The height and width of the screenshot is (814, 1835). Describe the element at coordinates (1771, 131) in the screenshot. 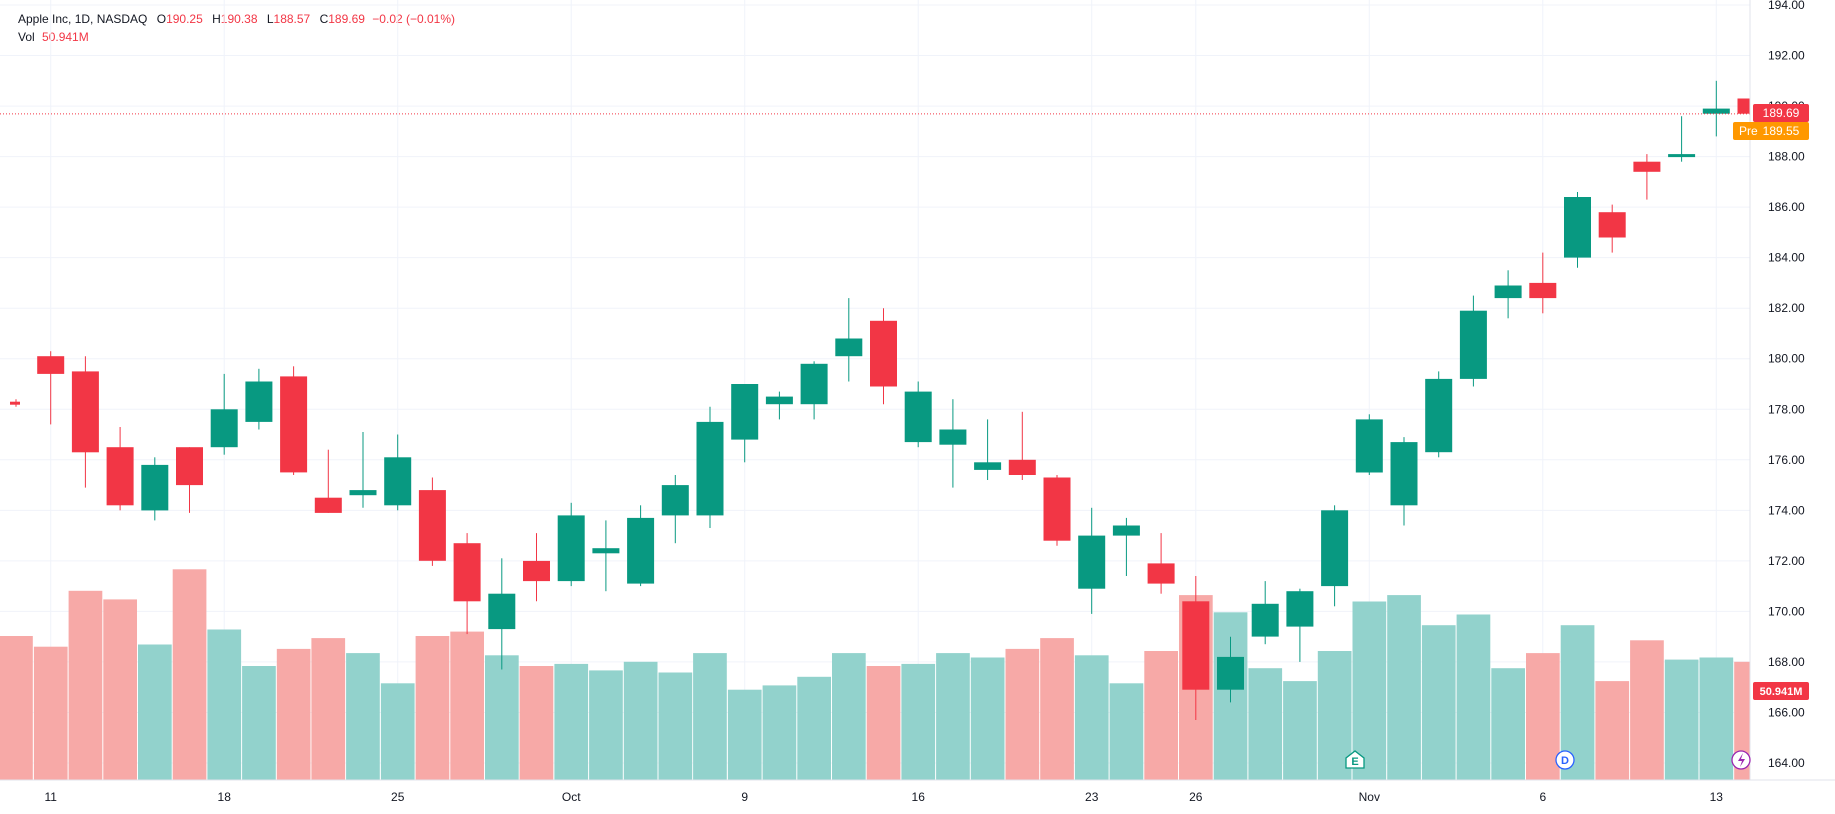

I see `pre-market-badge: Pre 189.55` at that location.